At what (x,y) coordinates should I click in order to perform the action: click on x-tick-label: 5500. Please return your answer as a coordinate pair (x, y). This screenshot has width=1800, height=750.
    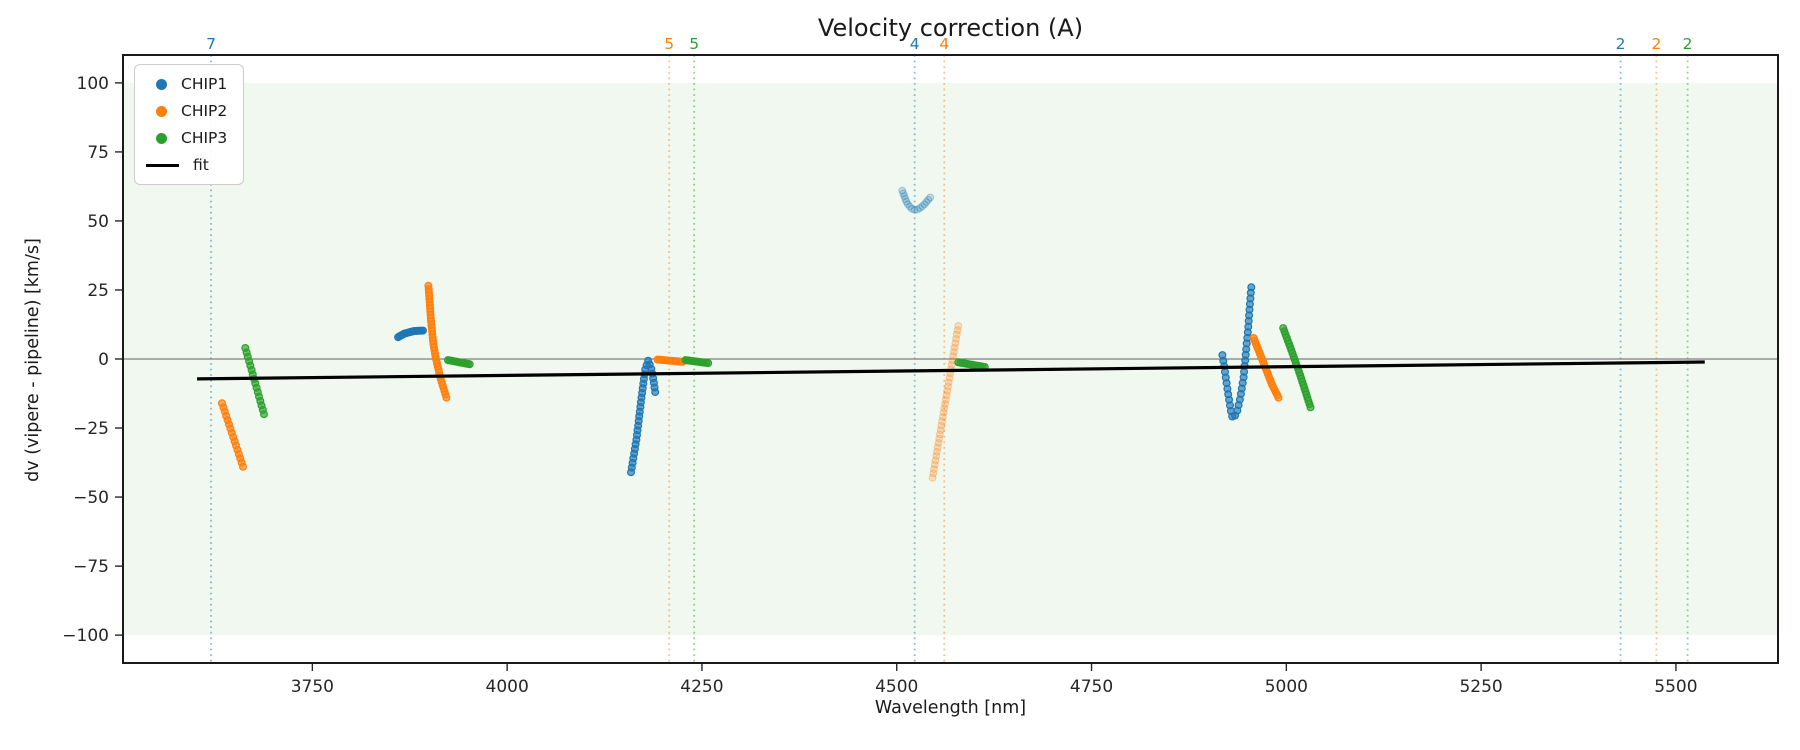
    Looking at the image, I should click on (1675, 687).